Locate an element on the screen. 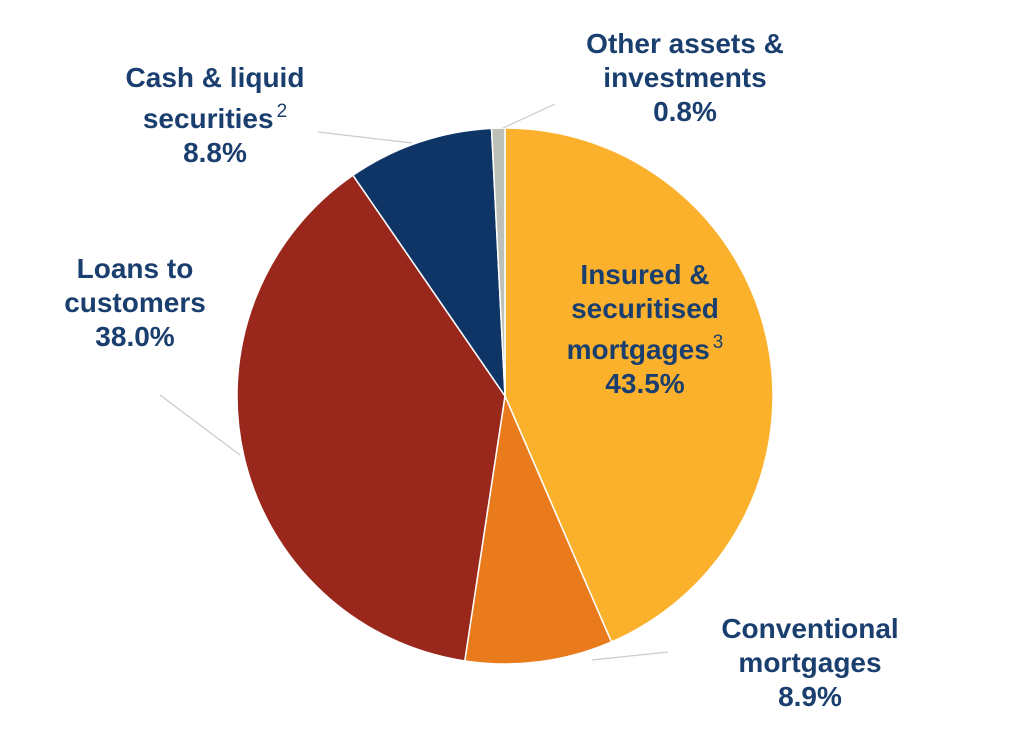 This screenshot has width=1035, height=743. slice-value: 8.9% is located at coordinates (810, 696).